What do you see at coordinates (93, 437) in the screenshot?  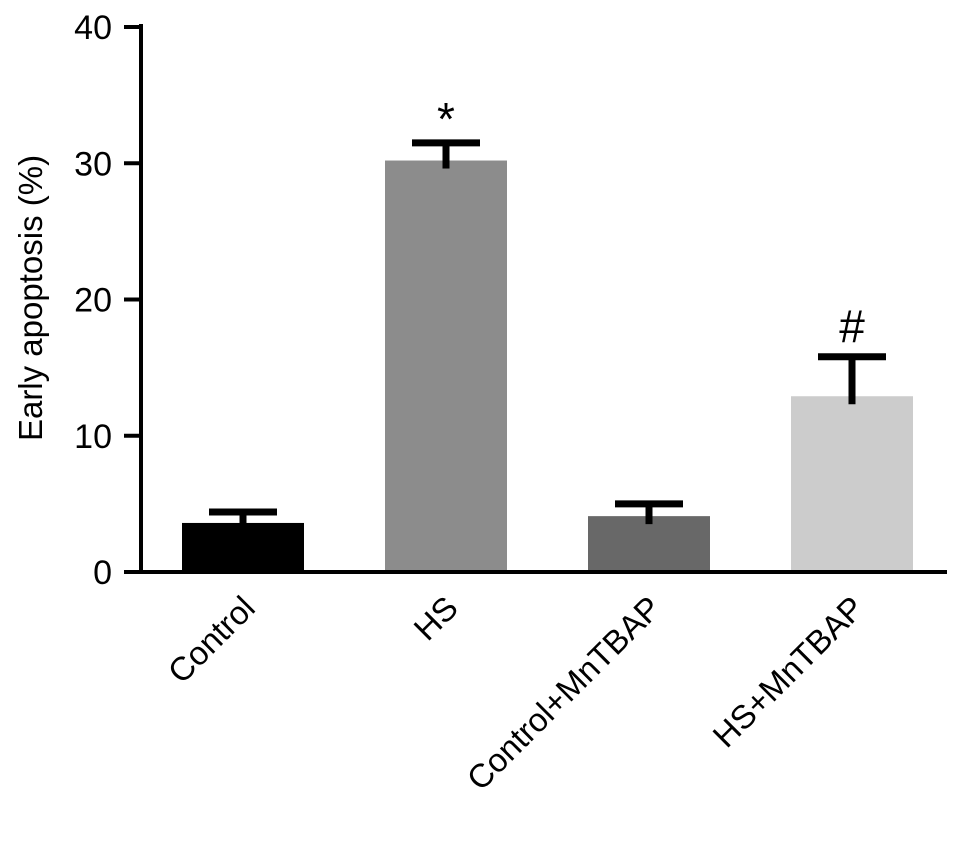 I see `y-tick-label: 10` at bounding box center [93, 437].